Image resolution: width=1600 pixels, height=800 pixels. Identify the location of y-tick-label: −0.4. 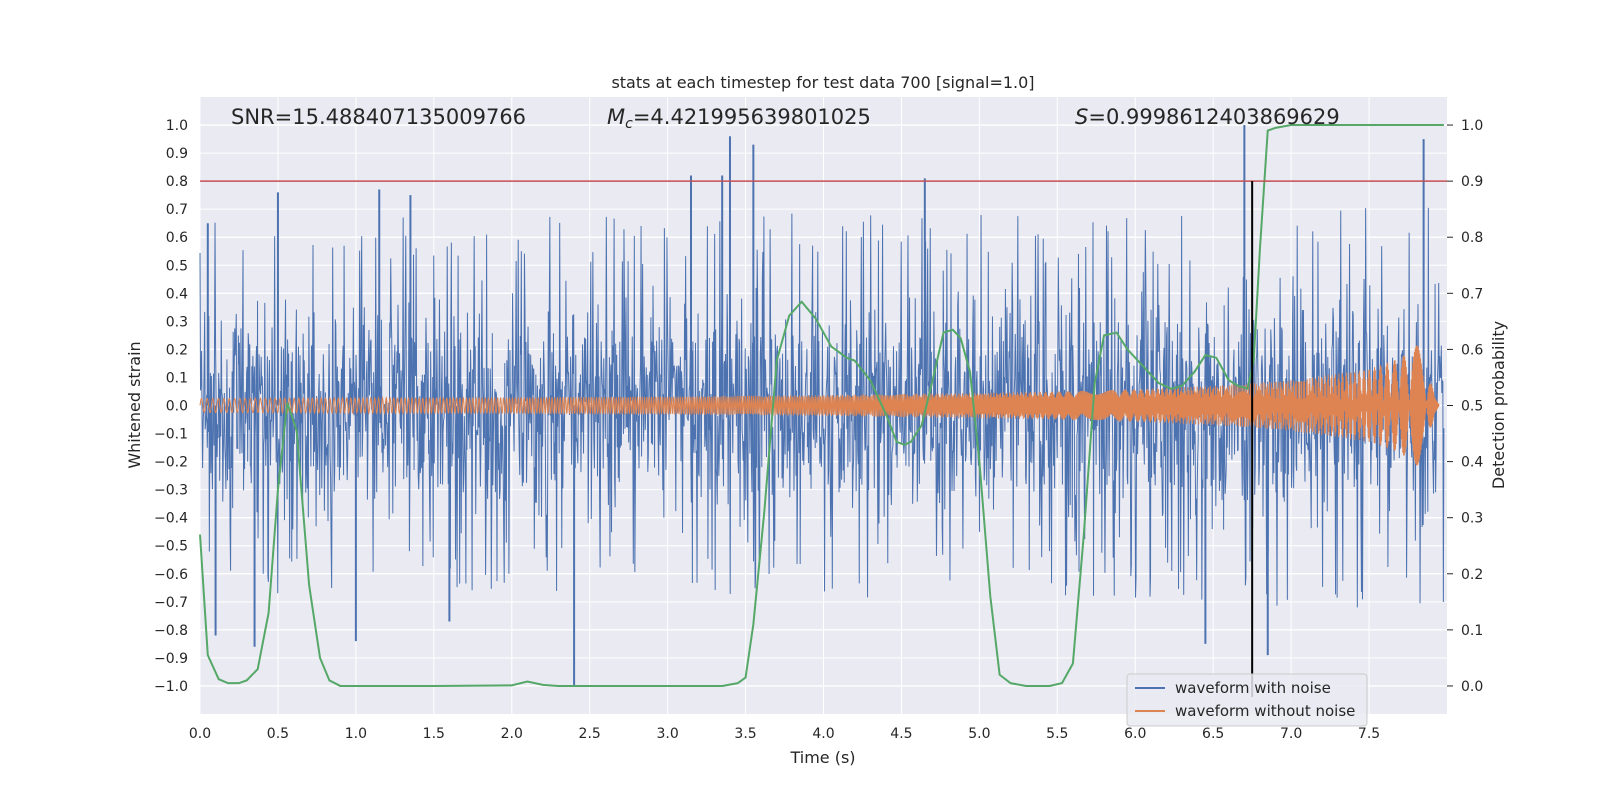
(171, 519).